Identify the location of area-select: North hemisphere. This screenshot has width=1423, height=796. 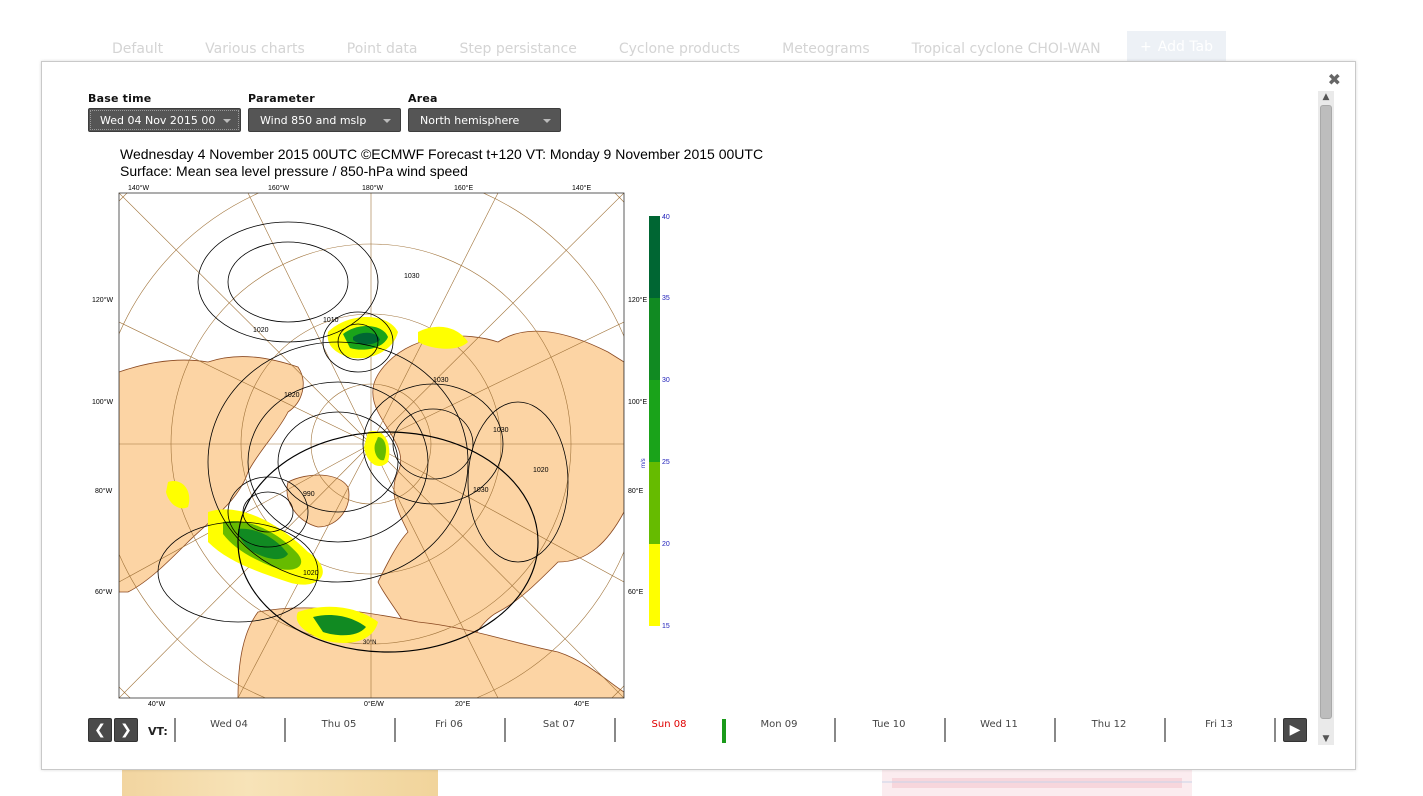
(484, 120).